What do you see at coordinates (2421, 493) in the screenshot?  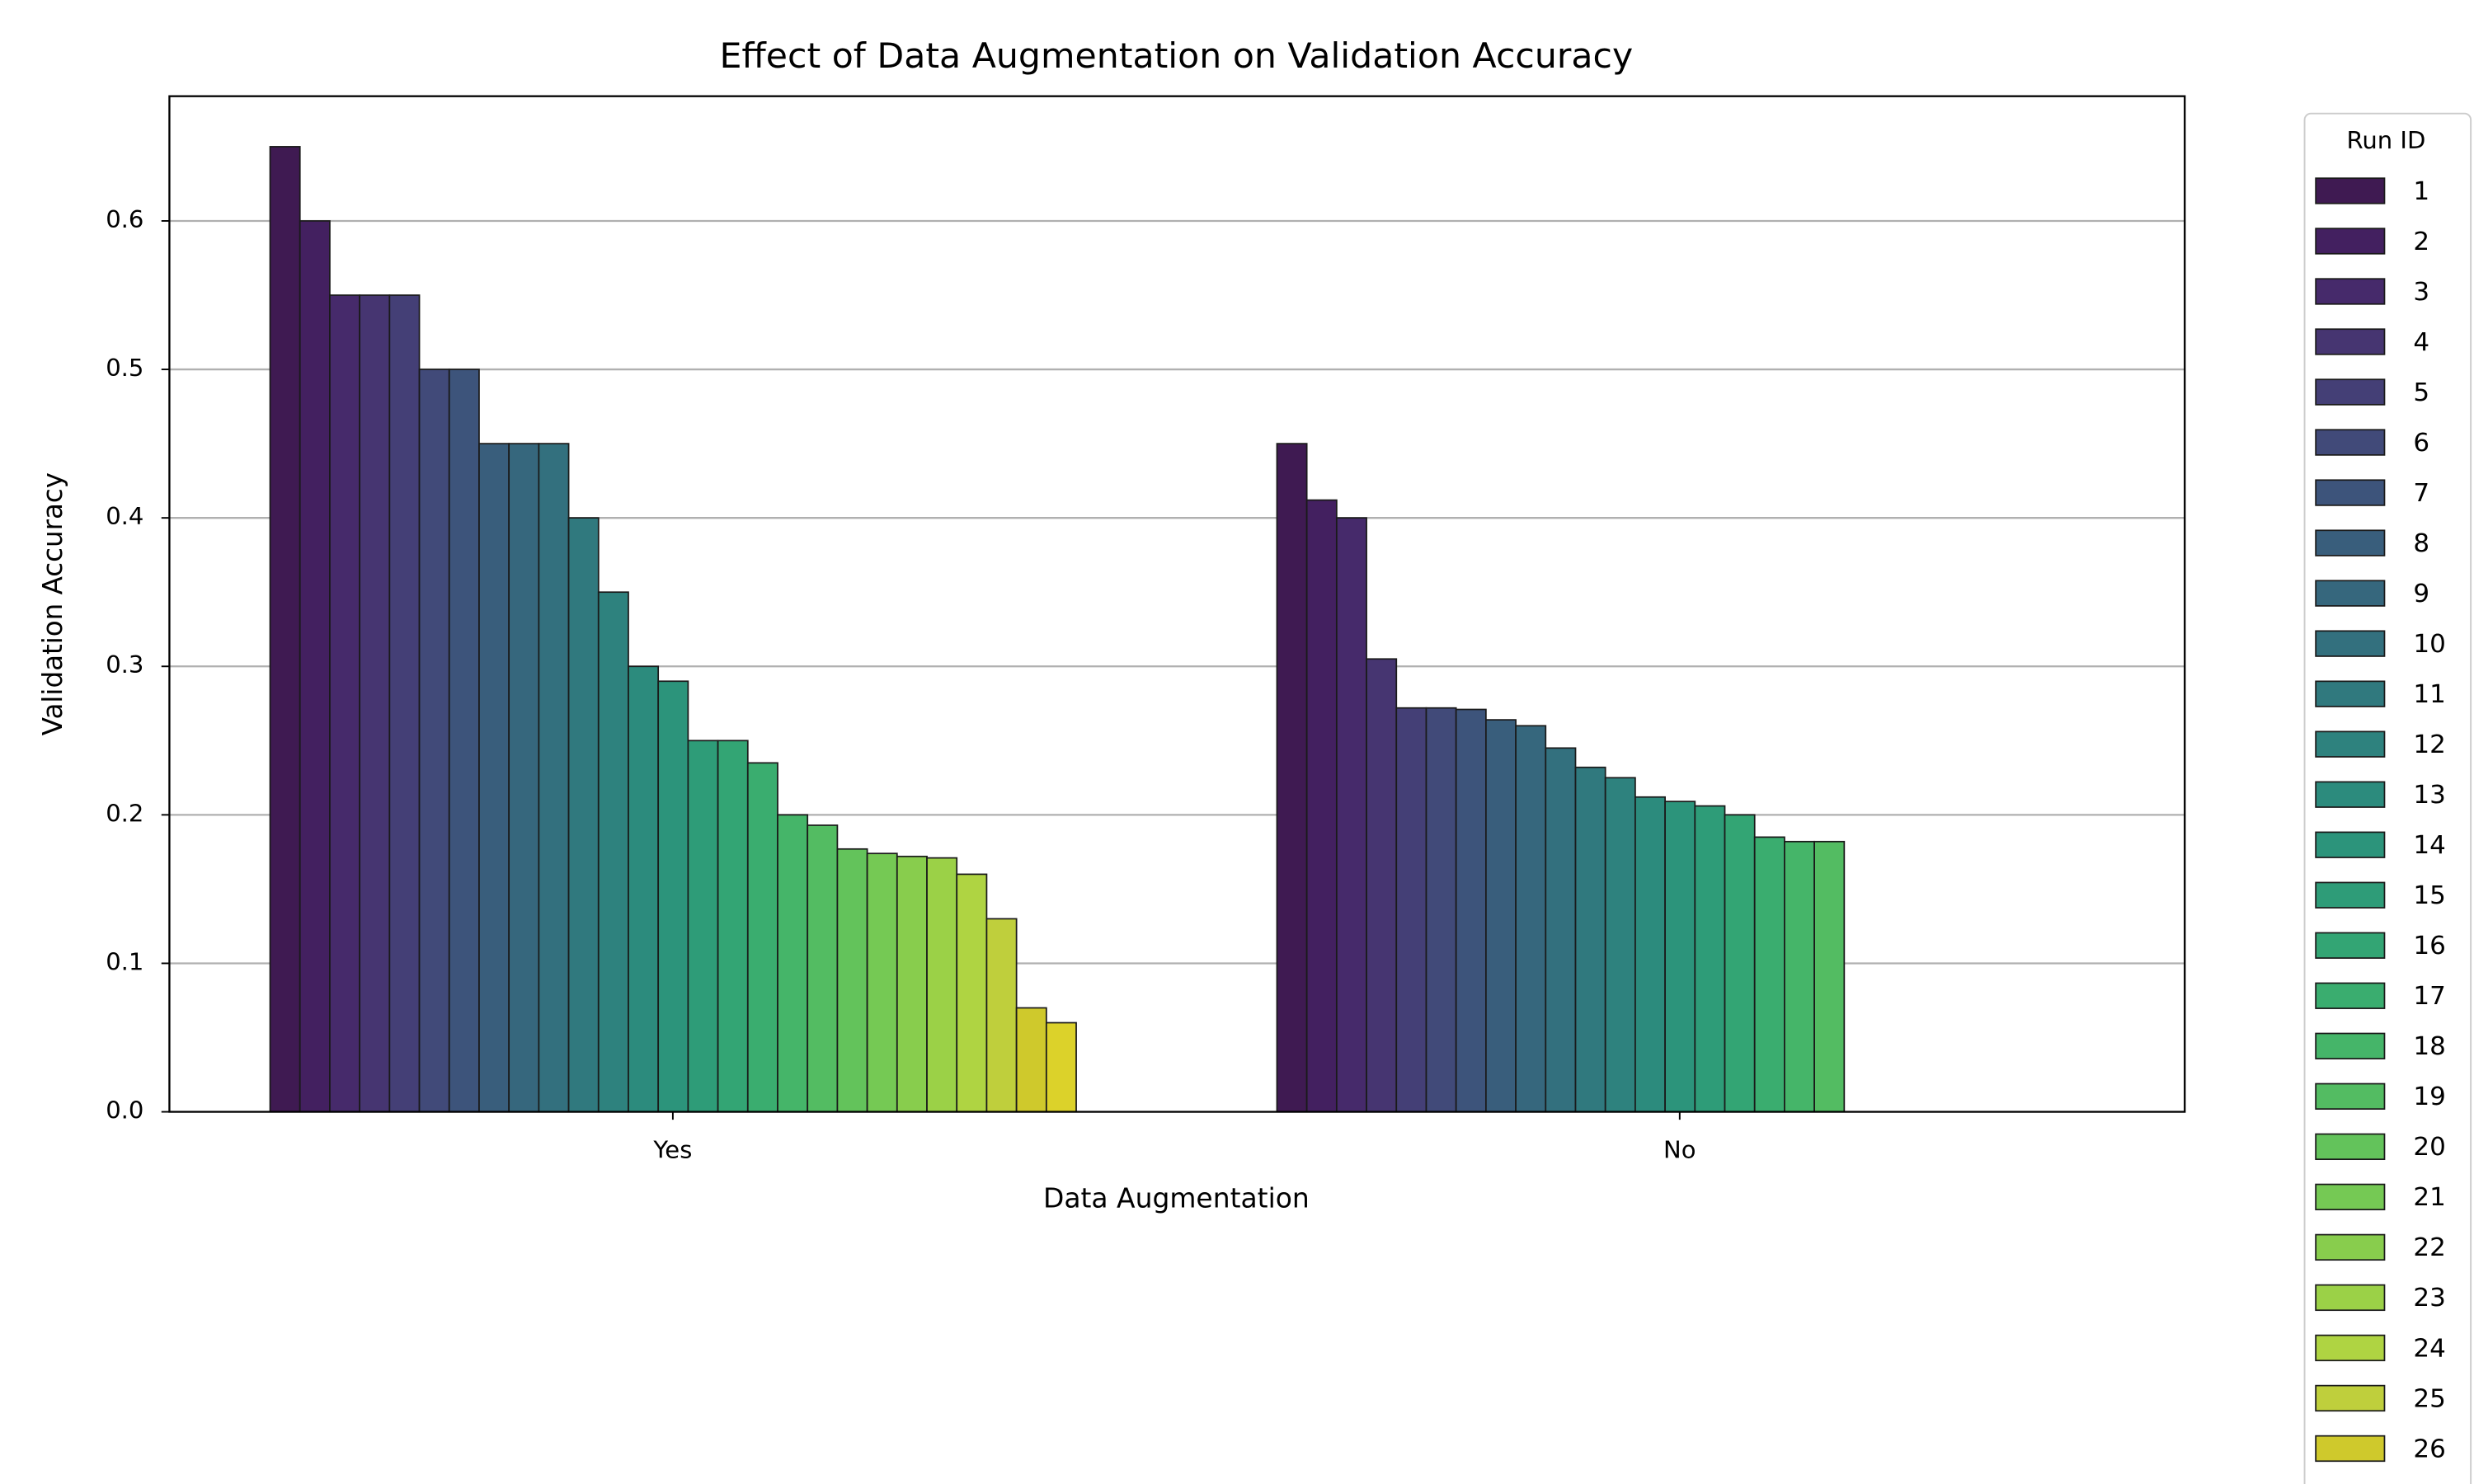 I see `legend-label: 7` at bounding box center [2421, 493].